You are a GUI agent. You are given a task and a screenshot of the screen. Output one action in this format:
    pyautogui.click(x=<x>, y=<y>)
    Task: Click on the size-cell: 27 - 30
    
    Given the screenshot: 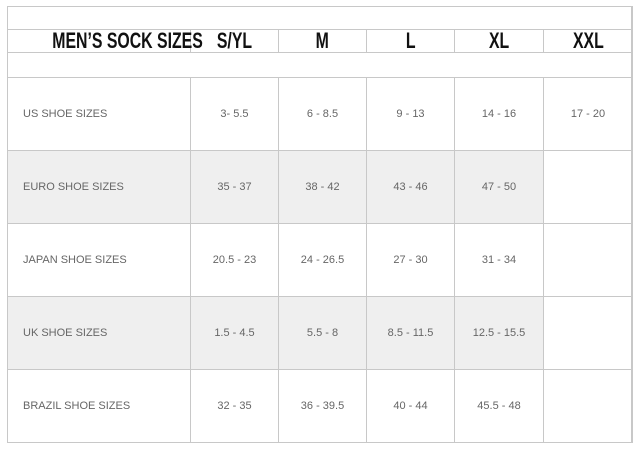 What is the action you would take?
    pyautogui.click(x=411, y=260)
    